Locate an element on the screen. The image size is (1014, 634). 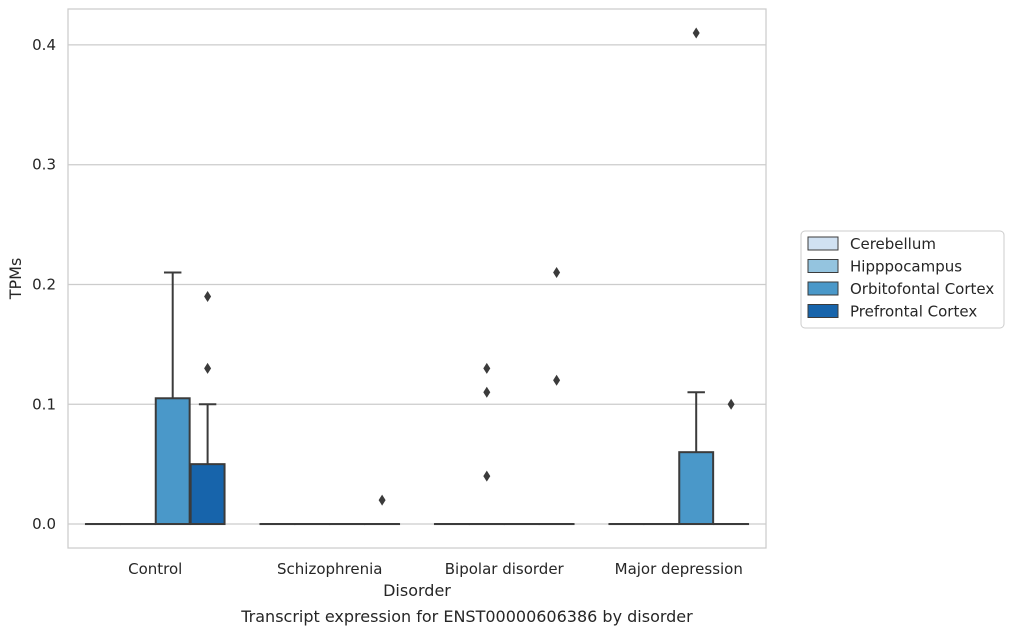
x-tick-label: Schizophrenia is located at coordinates (329, 569).